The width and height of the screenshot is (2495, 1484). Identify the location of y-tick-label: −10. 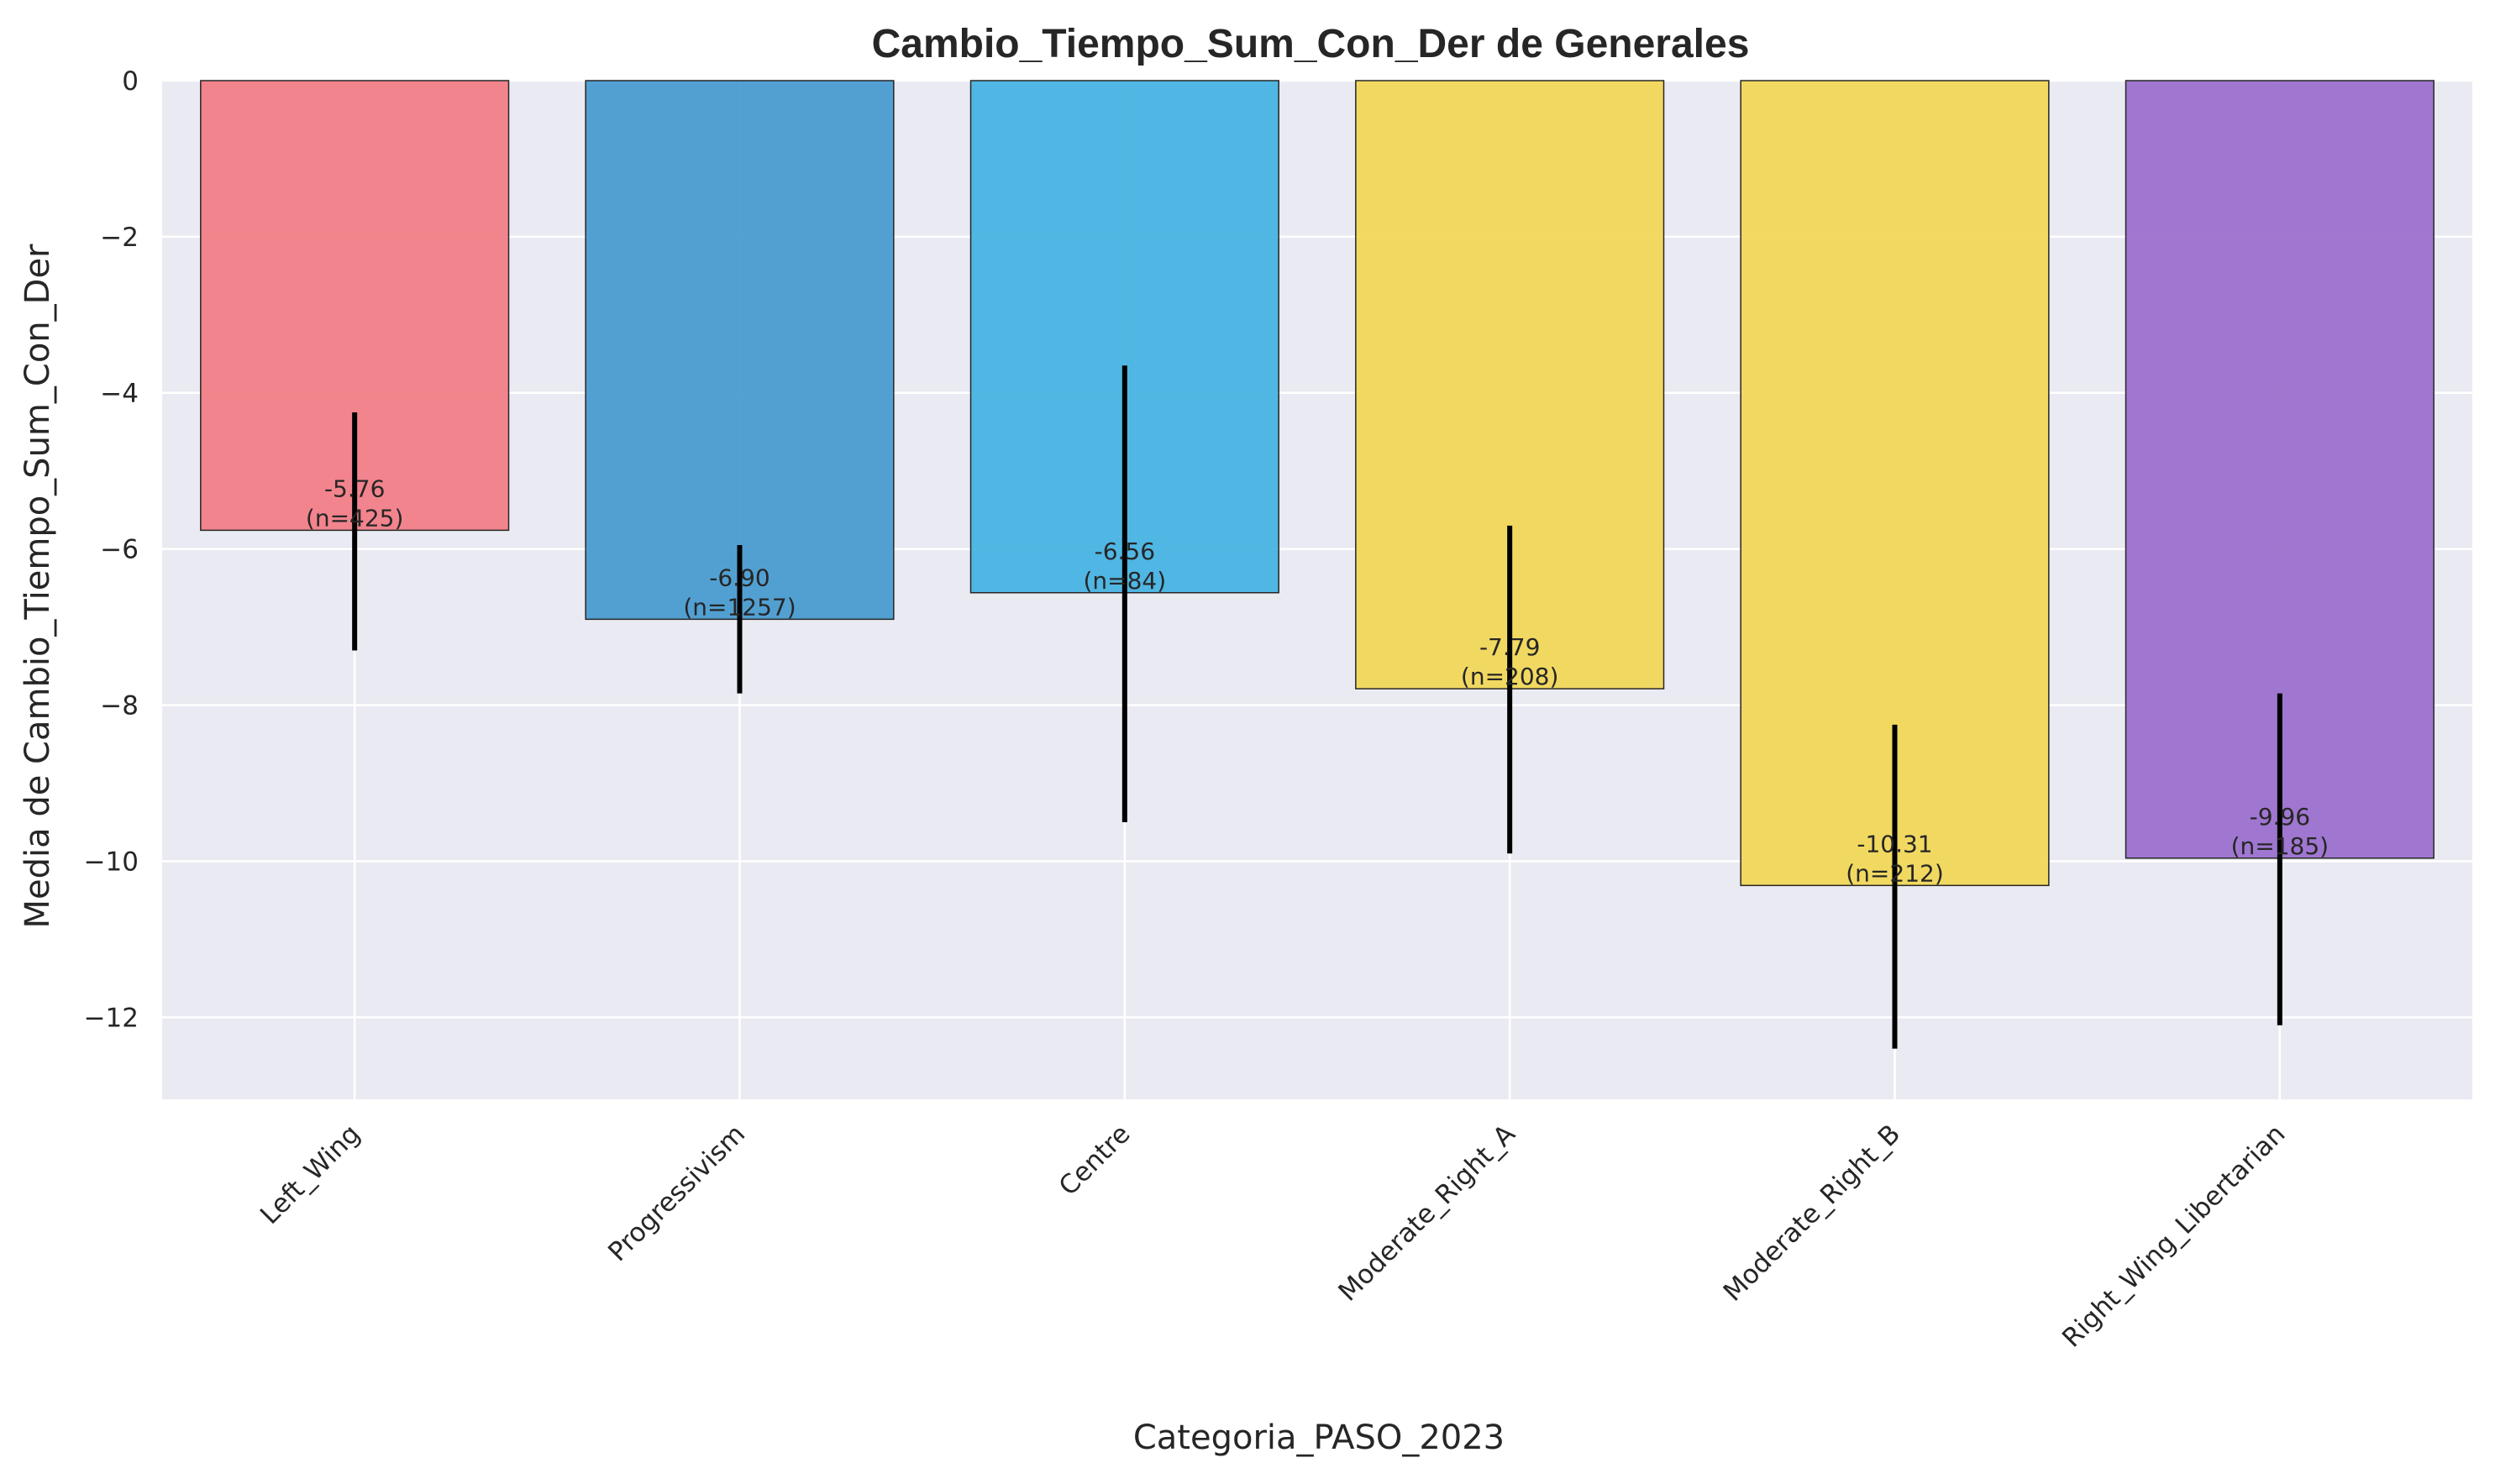
(111, 863).